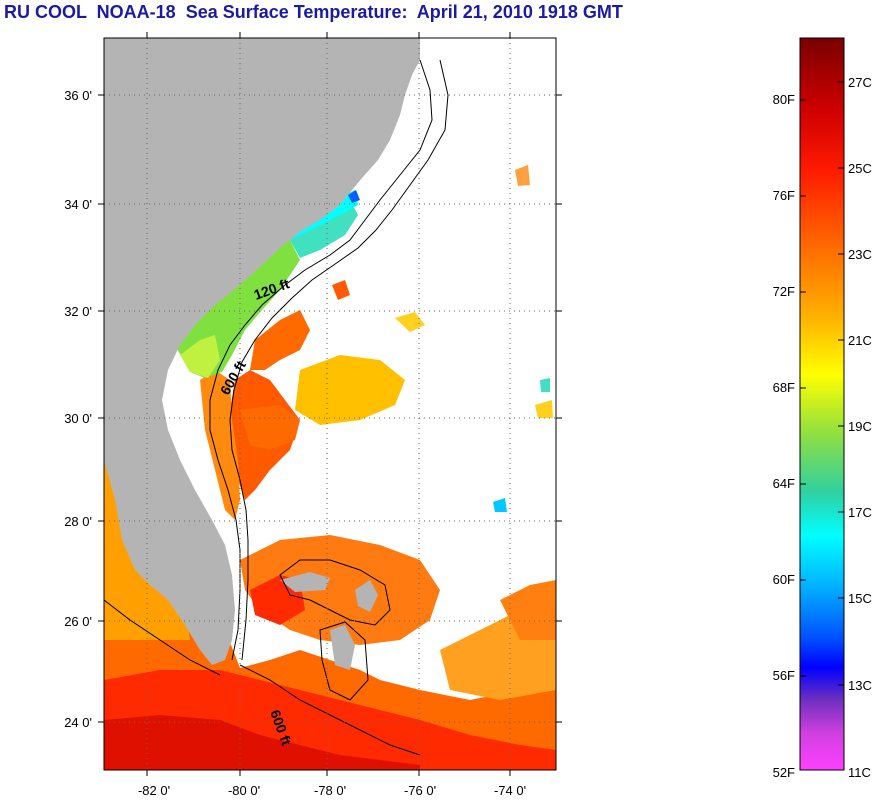 This screenshot has width=881, height=801. Describe the element at coordinates (335, 592) in the screenshot. I see `contour-bahamas` at that location.